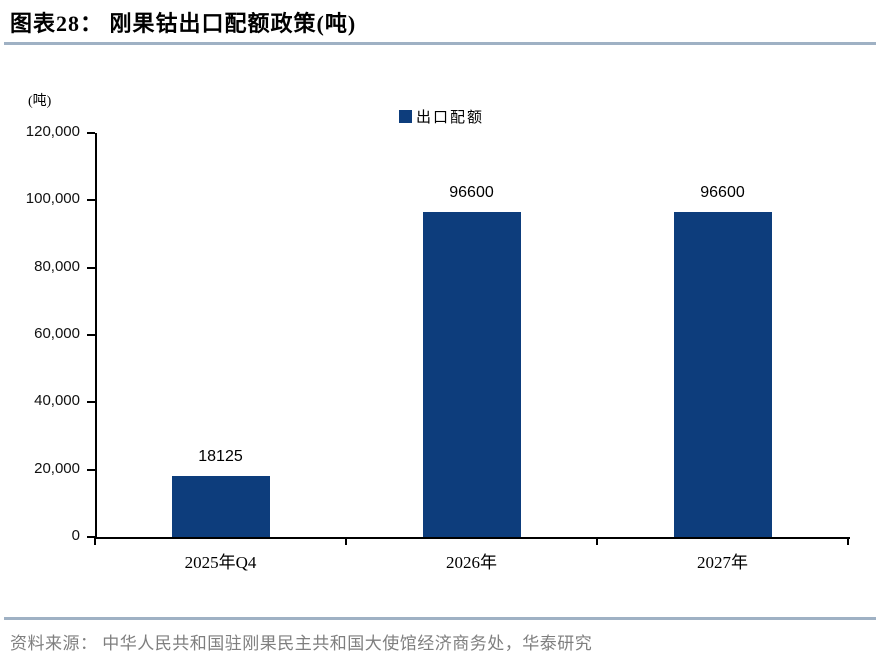 The height and width of the screenshot is (660, 882). Describe the element at coordinates (722, 562) in the screenshot. I see `x-axis-category-label: 2027年` at that location.